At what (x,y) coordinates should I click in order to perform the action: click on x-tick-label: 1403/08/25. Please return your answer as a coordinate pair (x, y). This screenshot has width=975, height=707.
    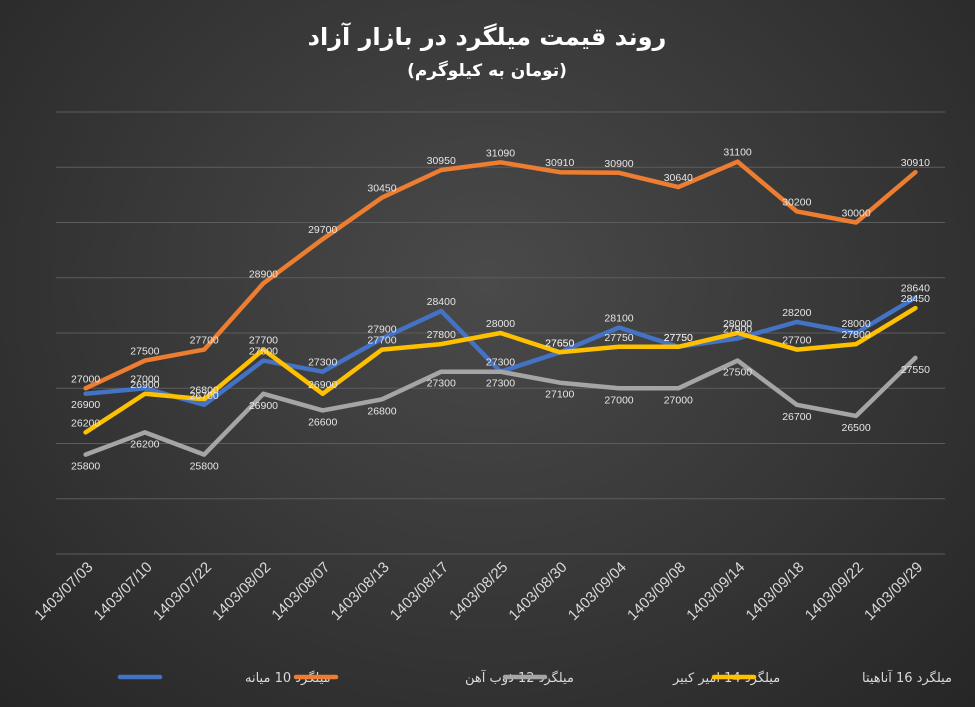
    Looking at the image, I should click on (478, 591).